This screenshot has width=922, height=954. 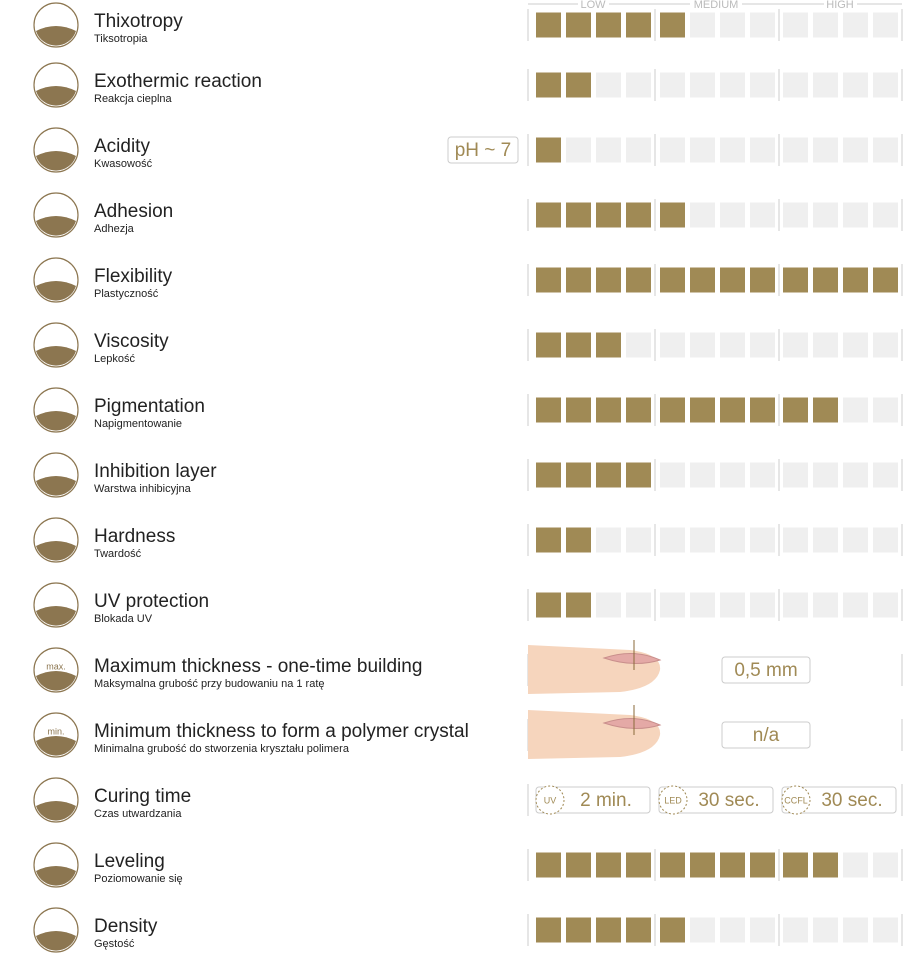 What do you see at coordinates (550, 800) in the screenshot?
I see `lamp-label: UV` at bounding box center [550, 800].